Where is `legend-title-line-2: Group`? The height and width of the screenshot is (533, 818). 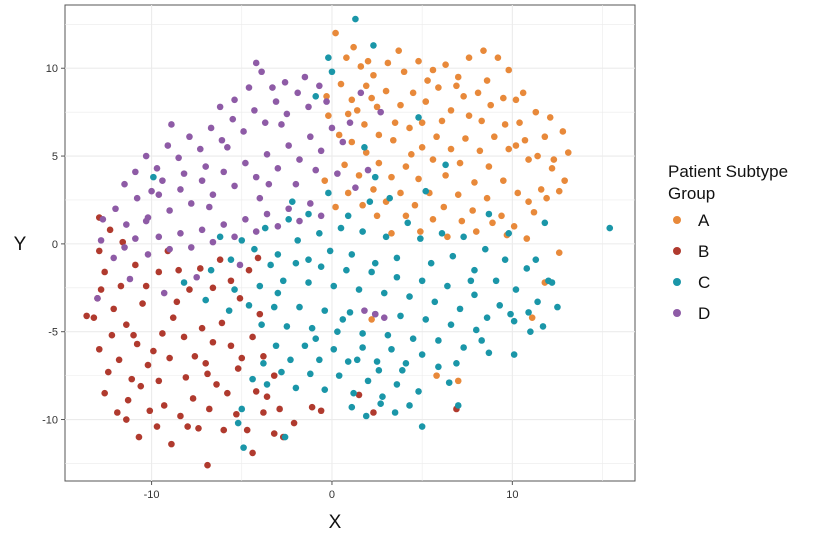
legend-title-line-2: Group is located at coordinates (691, 193).